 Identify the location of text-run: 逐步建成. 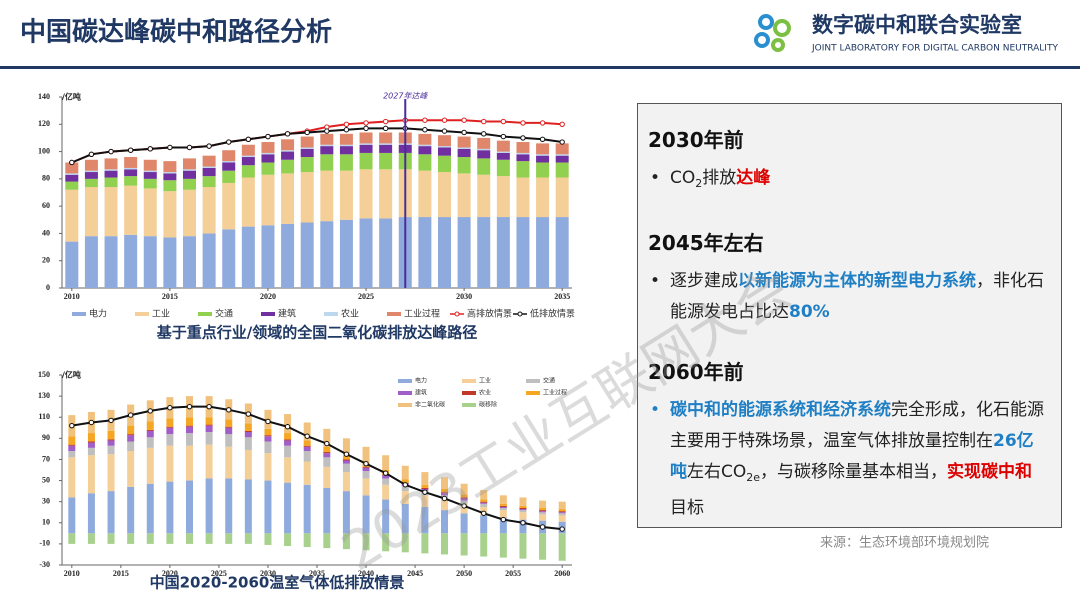
(704, 281).